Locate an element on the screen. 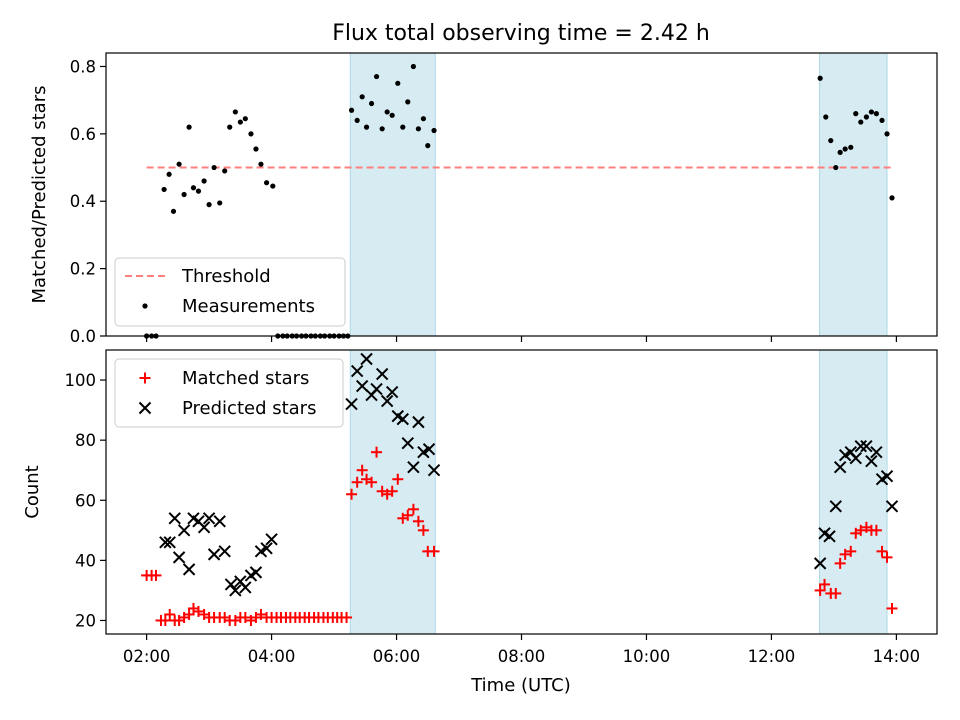 The width and height of the screenshot is (960, 720). matched-stars-legend-label: Matched stars is located at coordinates (245, 378).